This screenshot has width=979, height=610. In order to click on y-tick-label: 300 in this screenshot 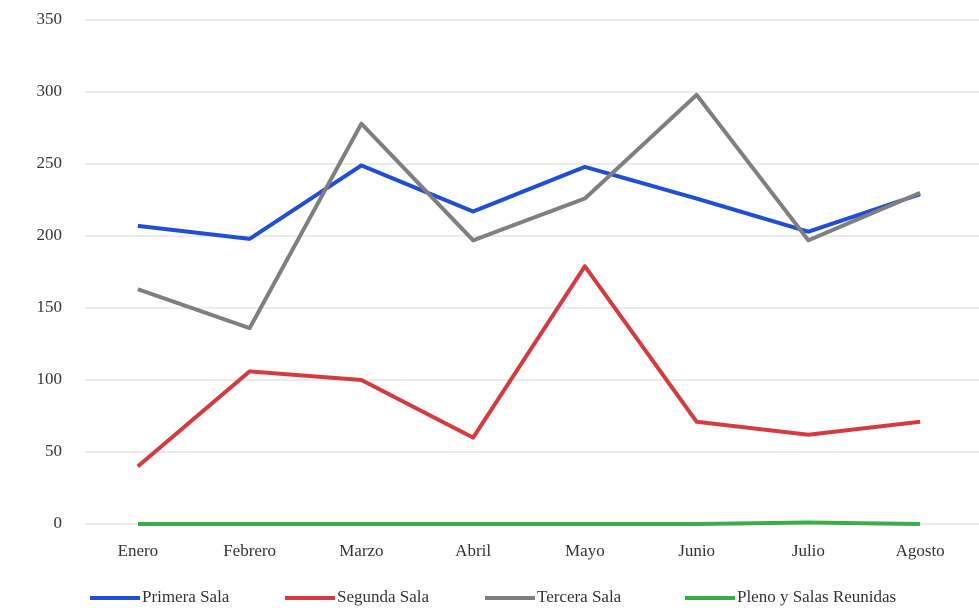, I will do `click(50, 90)`.